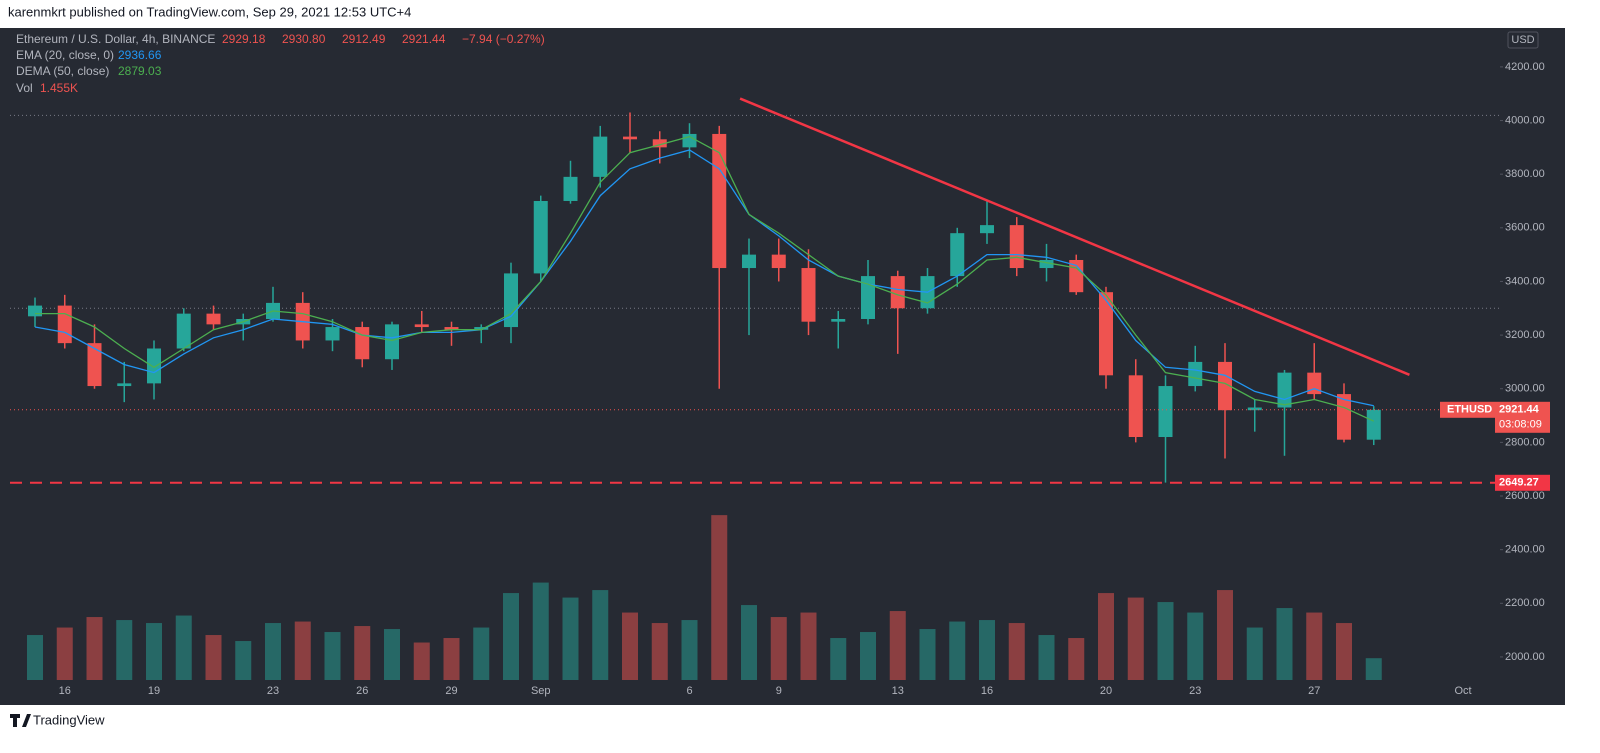 The height and width of the screenshot is (753, 1600). Describe the element at coordinates (1525, 389) in the screenshot. I see `y-tick-label: 3000.00` at that location.